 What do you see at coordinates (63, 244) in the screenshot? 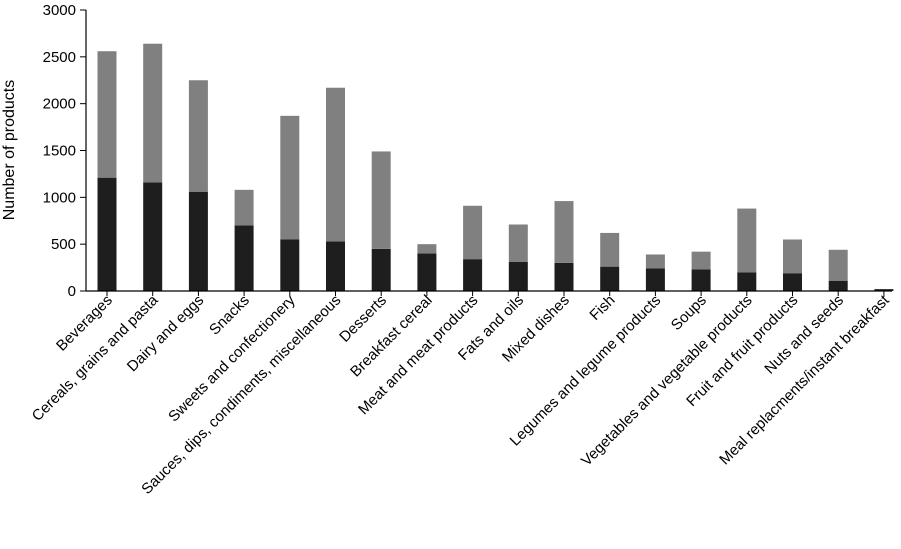
I see `y-tick-label: 500` at bounding box center [63, 244].